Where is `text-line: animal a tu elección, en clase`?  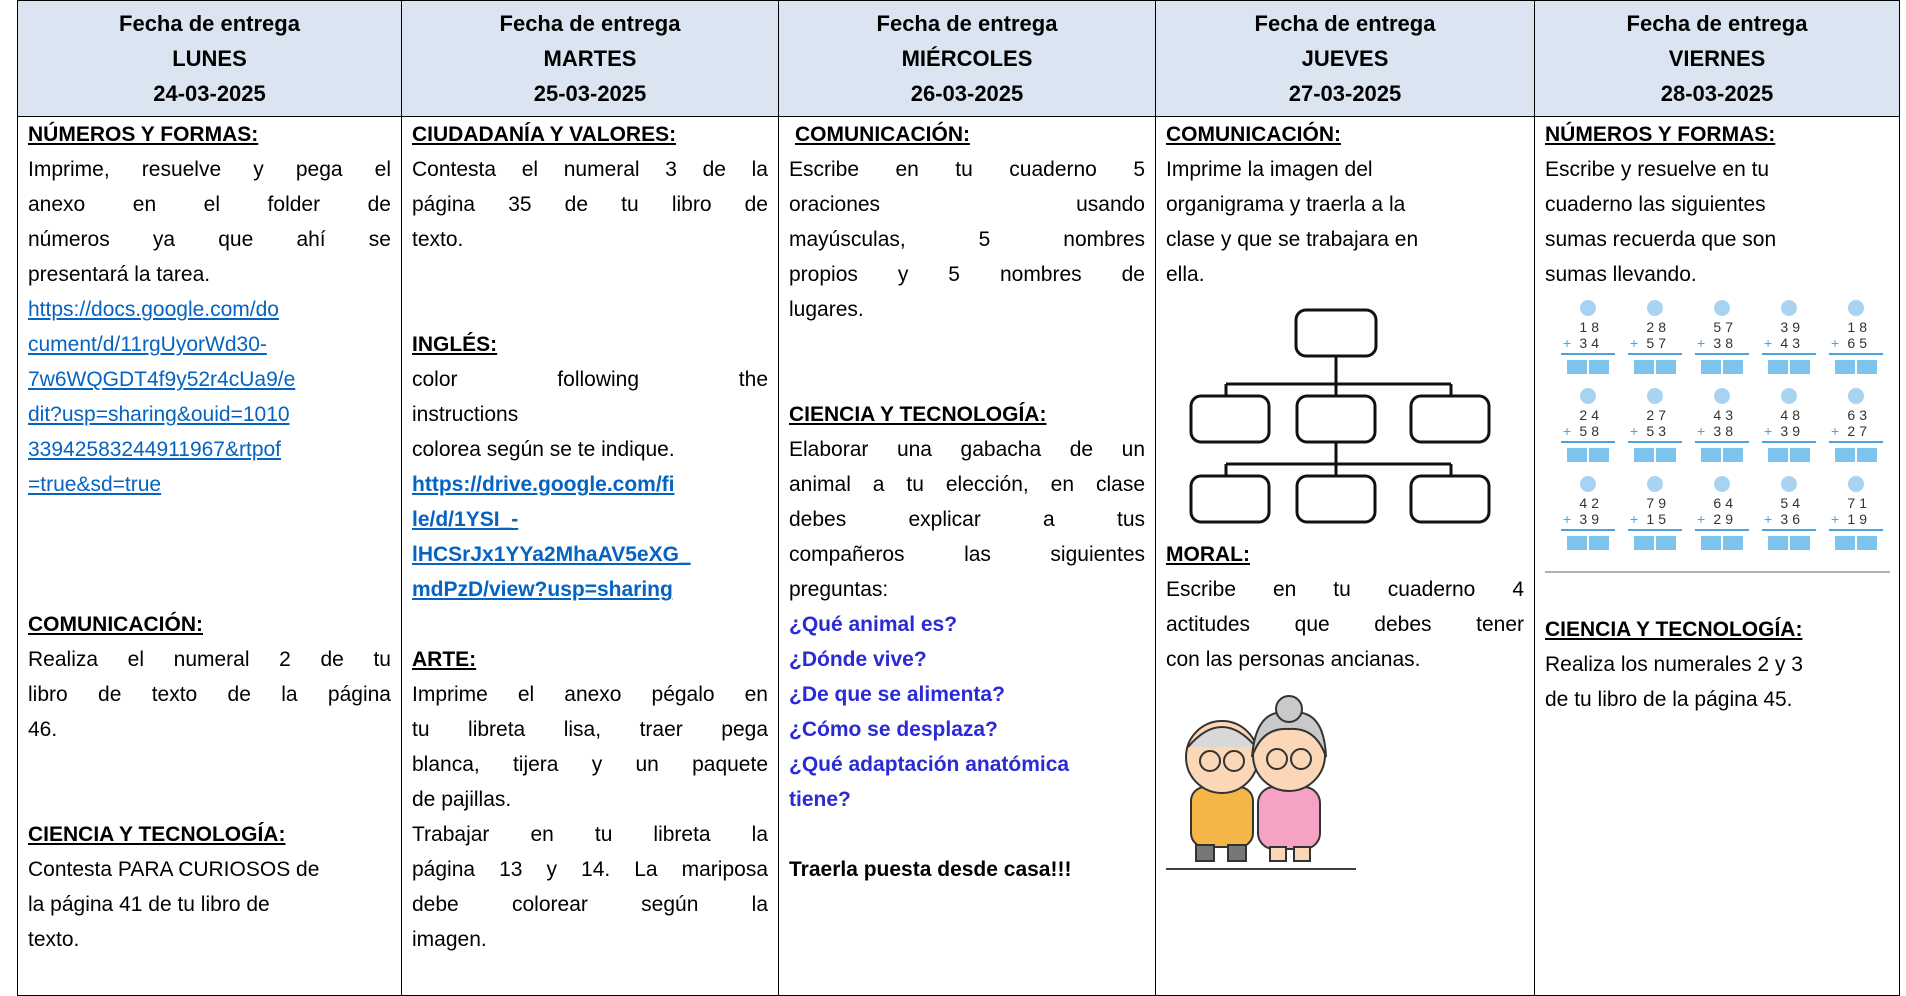 text-line: animal a tu elección, en clase is located at coordinates (967, 484).